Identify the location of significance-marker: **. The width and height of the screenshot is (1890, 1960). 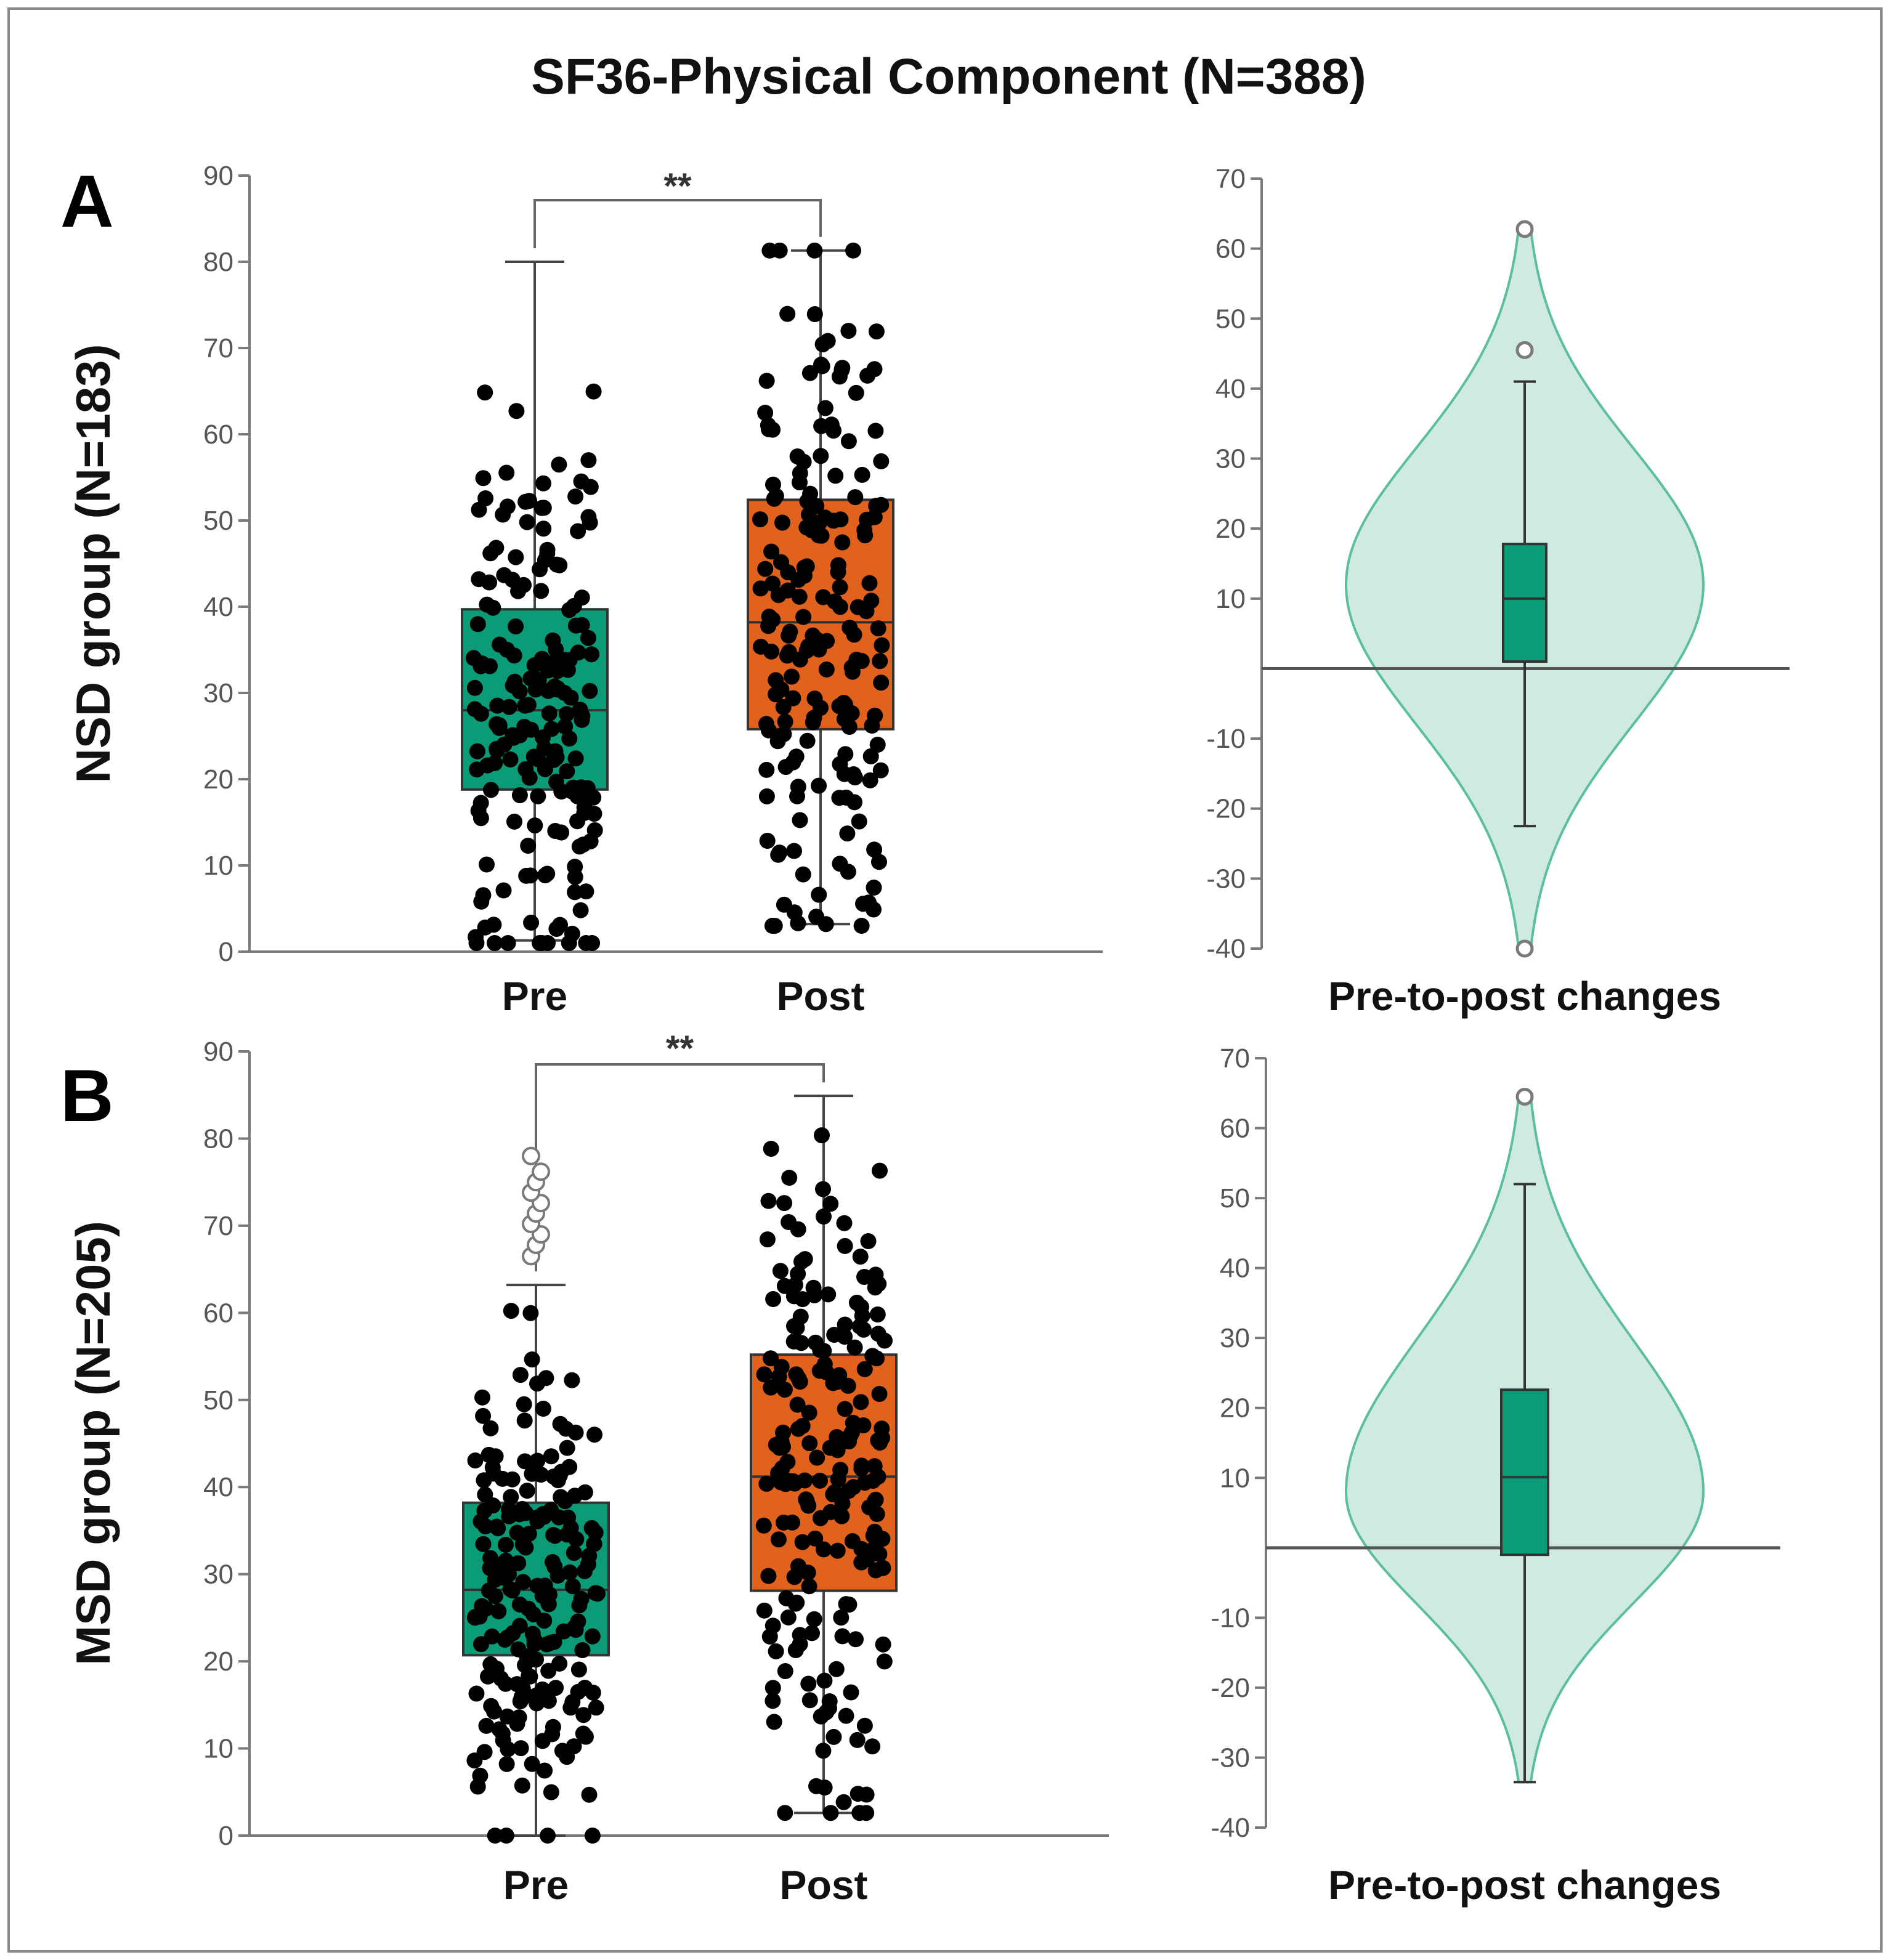
(677, 186).